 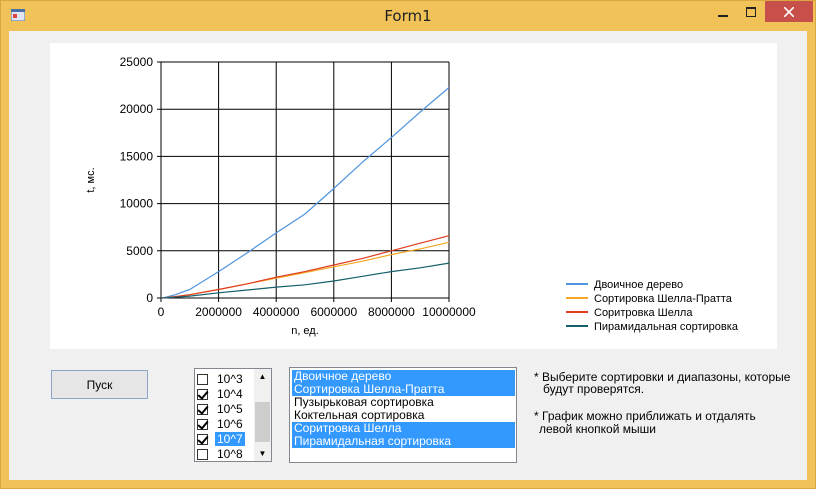 I want to click on title-bar: Form1, so click(x=408, y=16).